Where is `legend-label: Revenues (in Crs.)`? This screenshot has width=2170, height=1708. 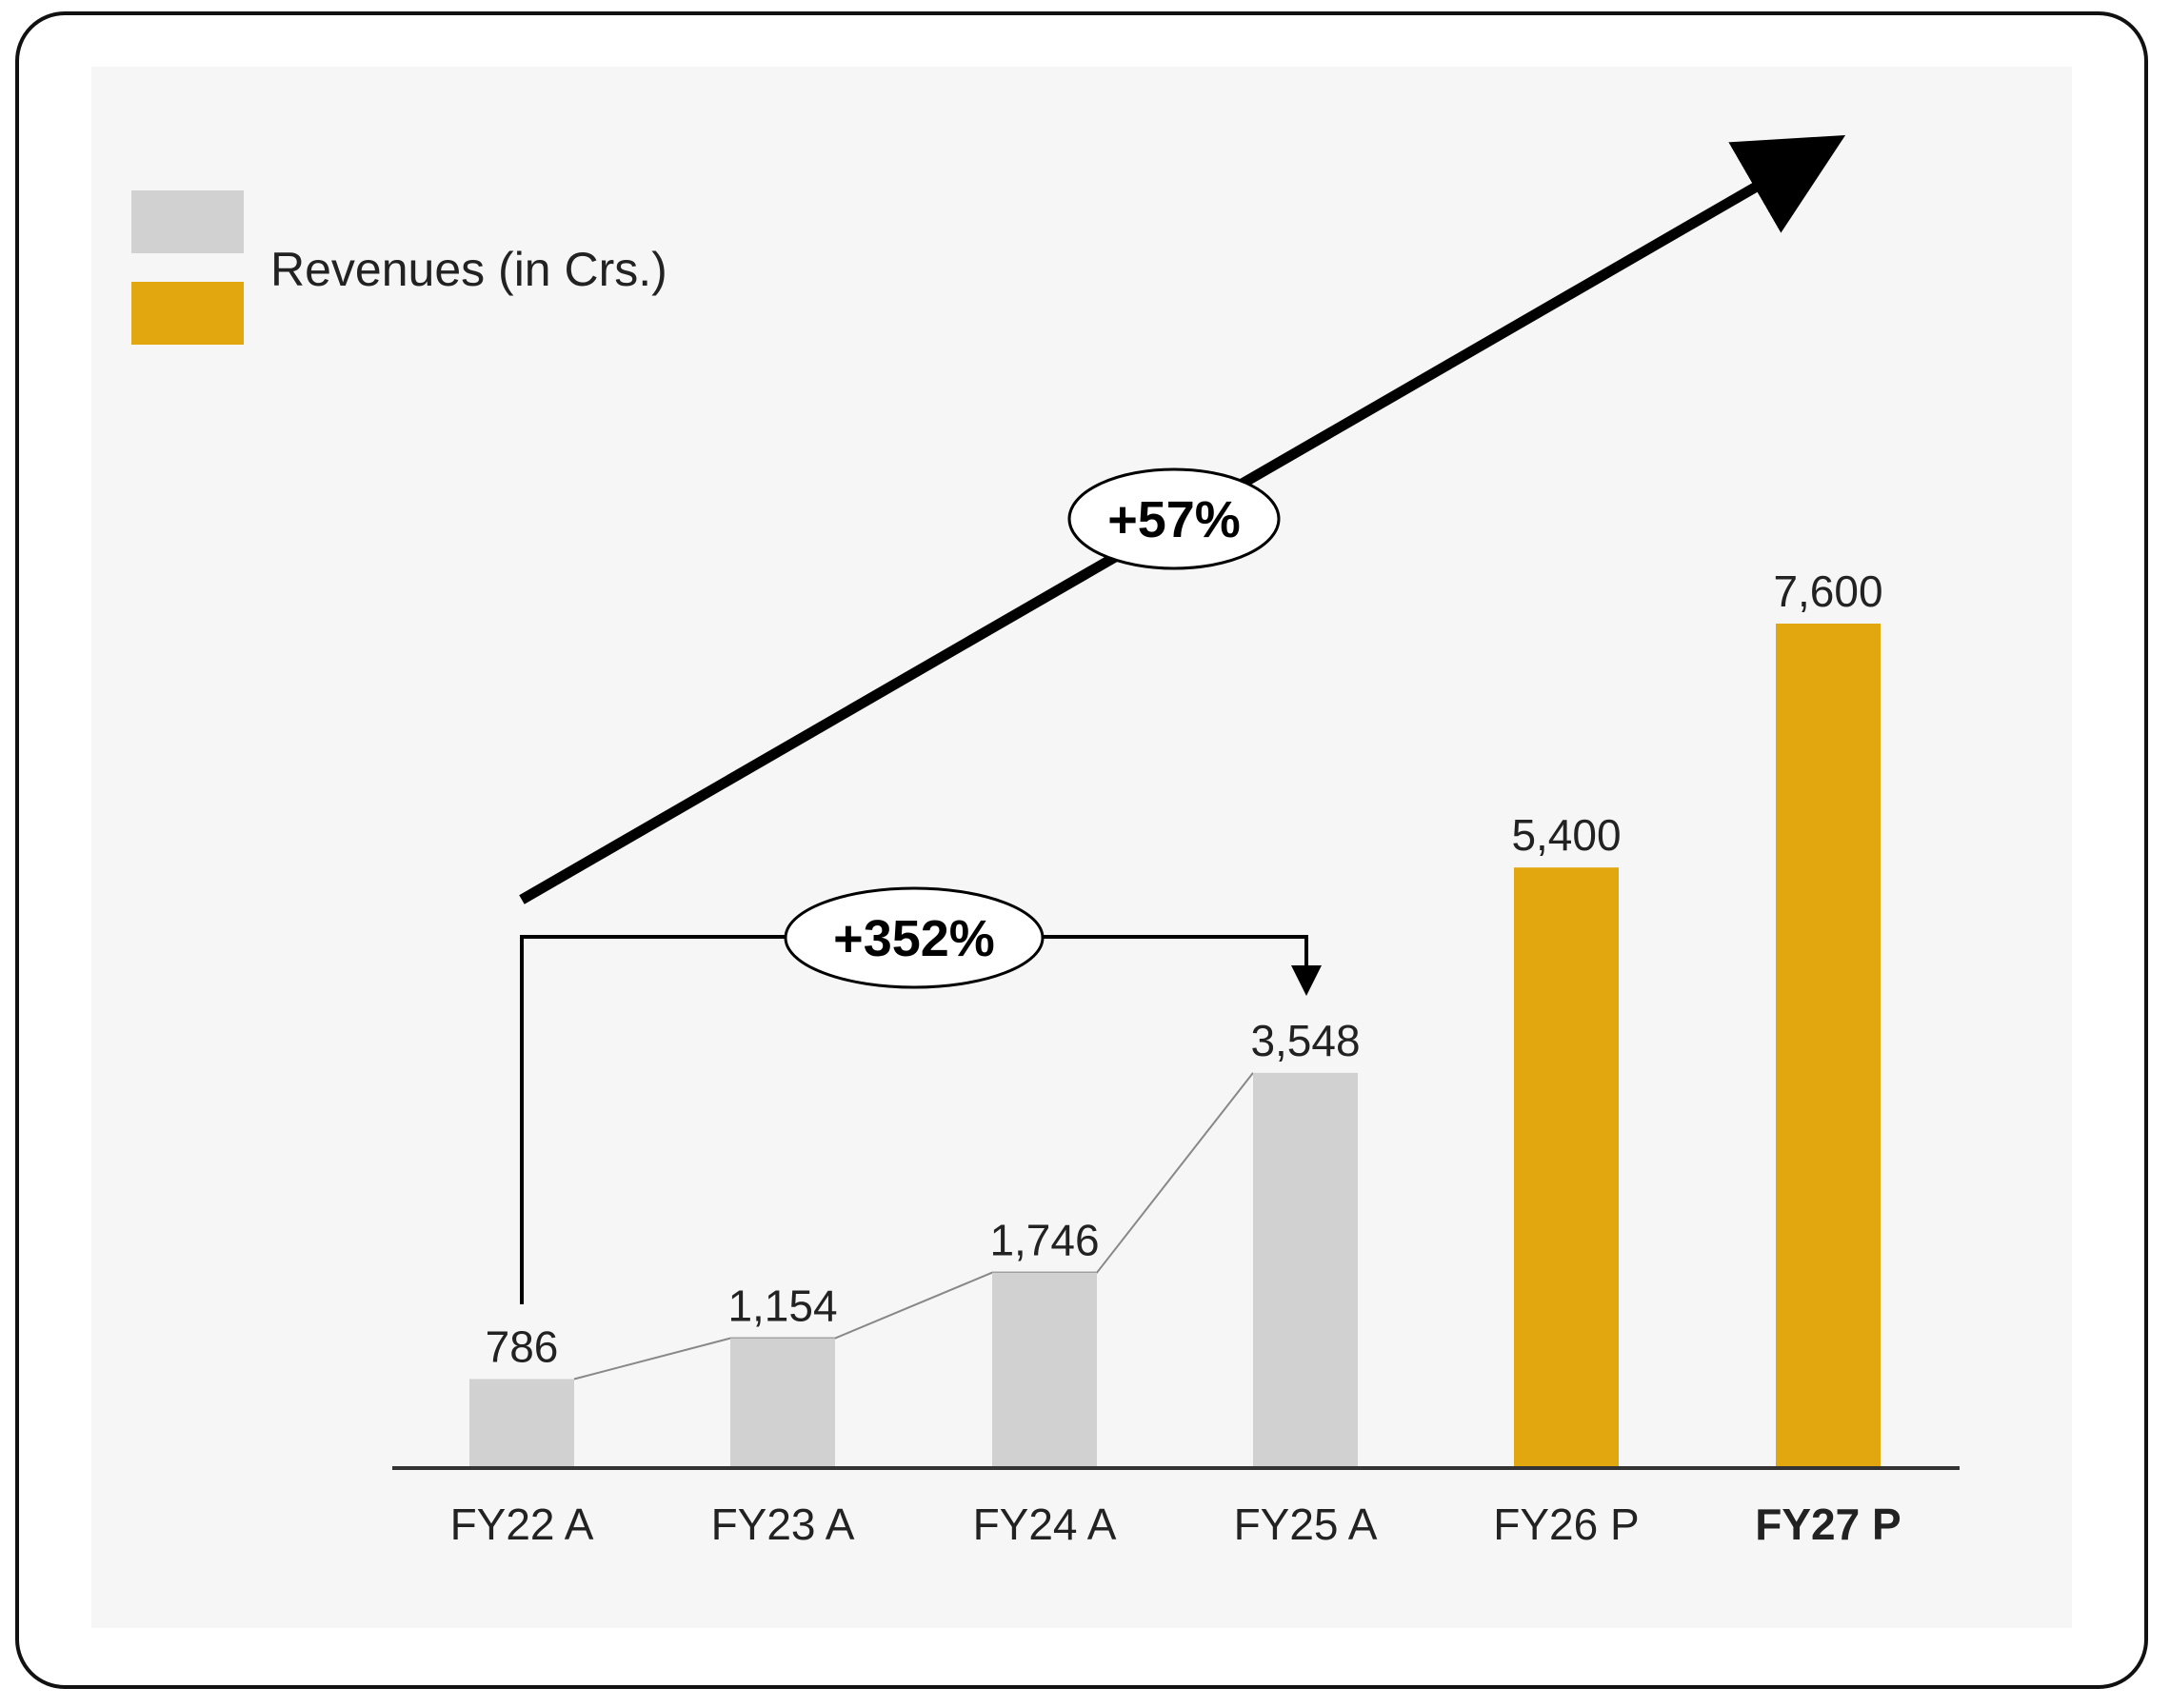 legend-label: Revenues (in Crs.) is located at coordinates (468, 269).